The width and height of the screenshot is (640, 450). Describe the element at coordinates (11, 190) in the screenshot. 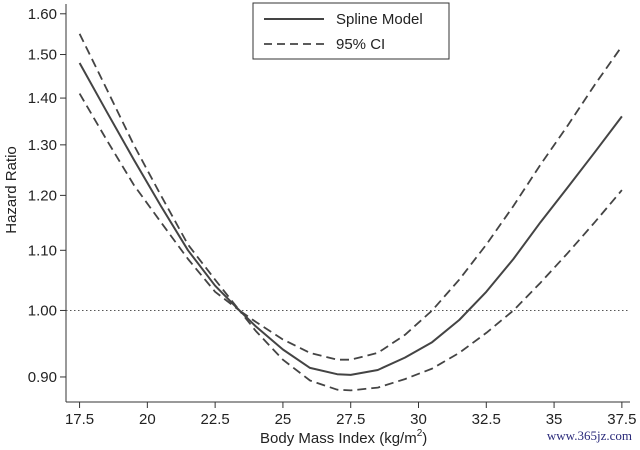

I see `y-axis-title: Hazard Ratio` at that location.